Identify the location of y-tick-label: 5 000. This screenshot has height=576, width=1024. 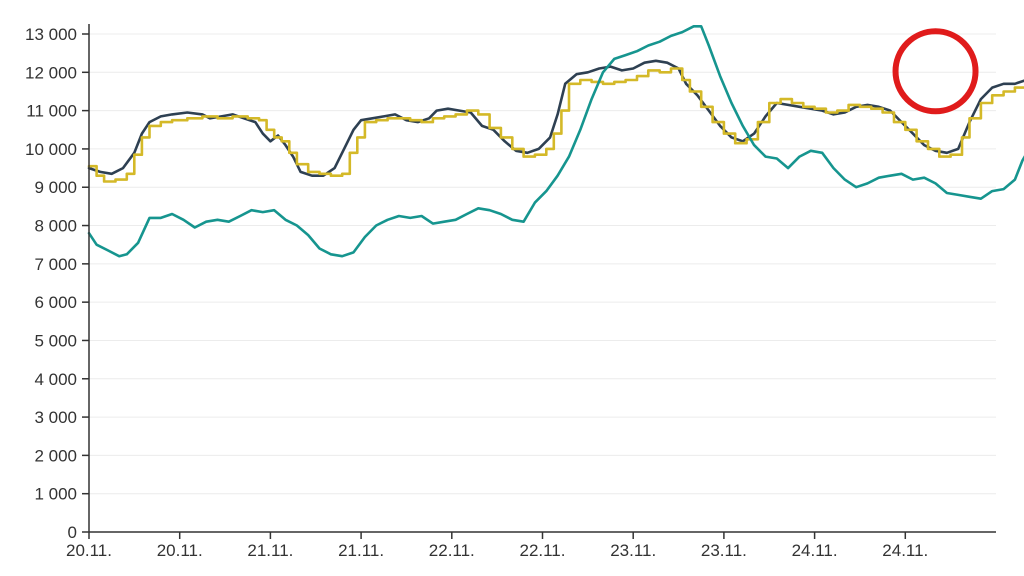
(55, 340).